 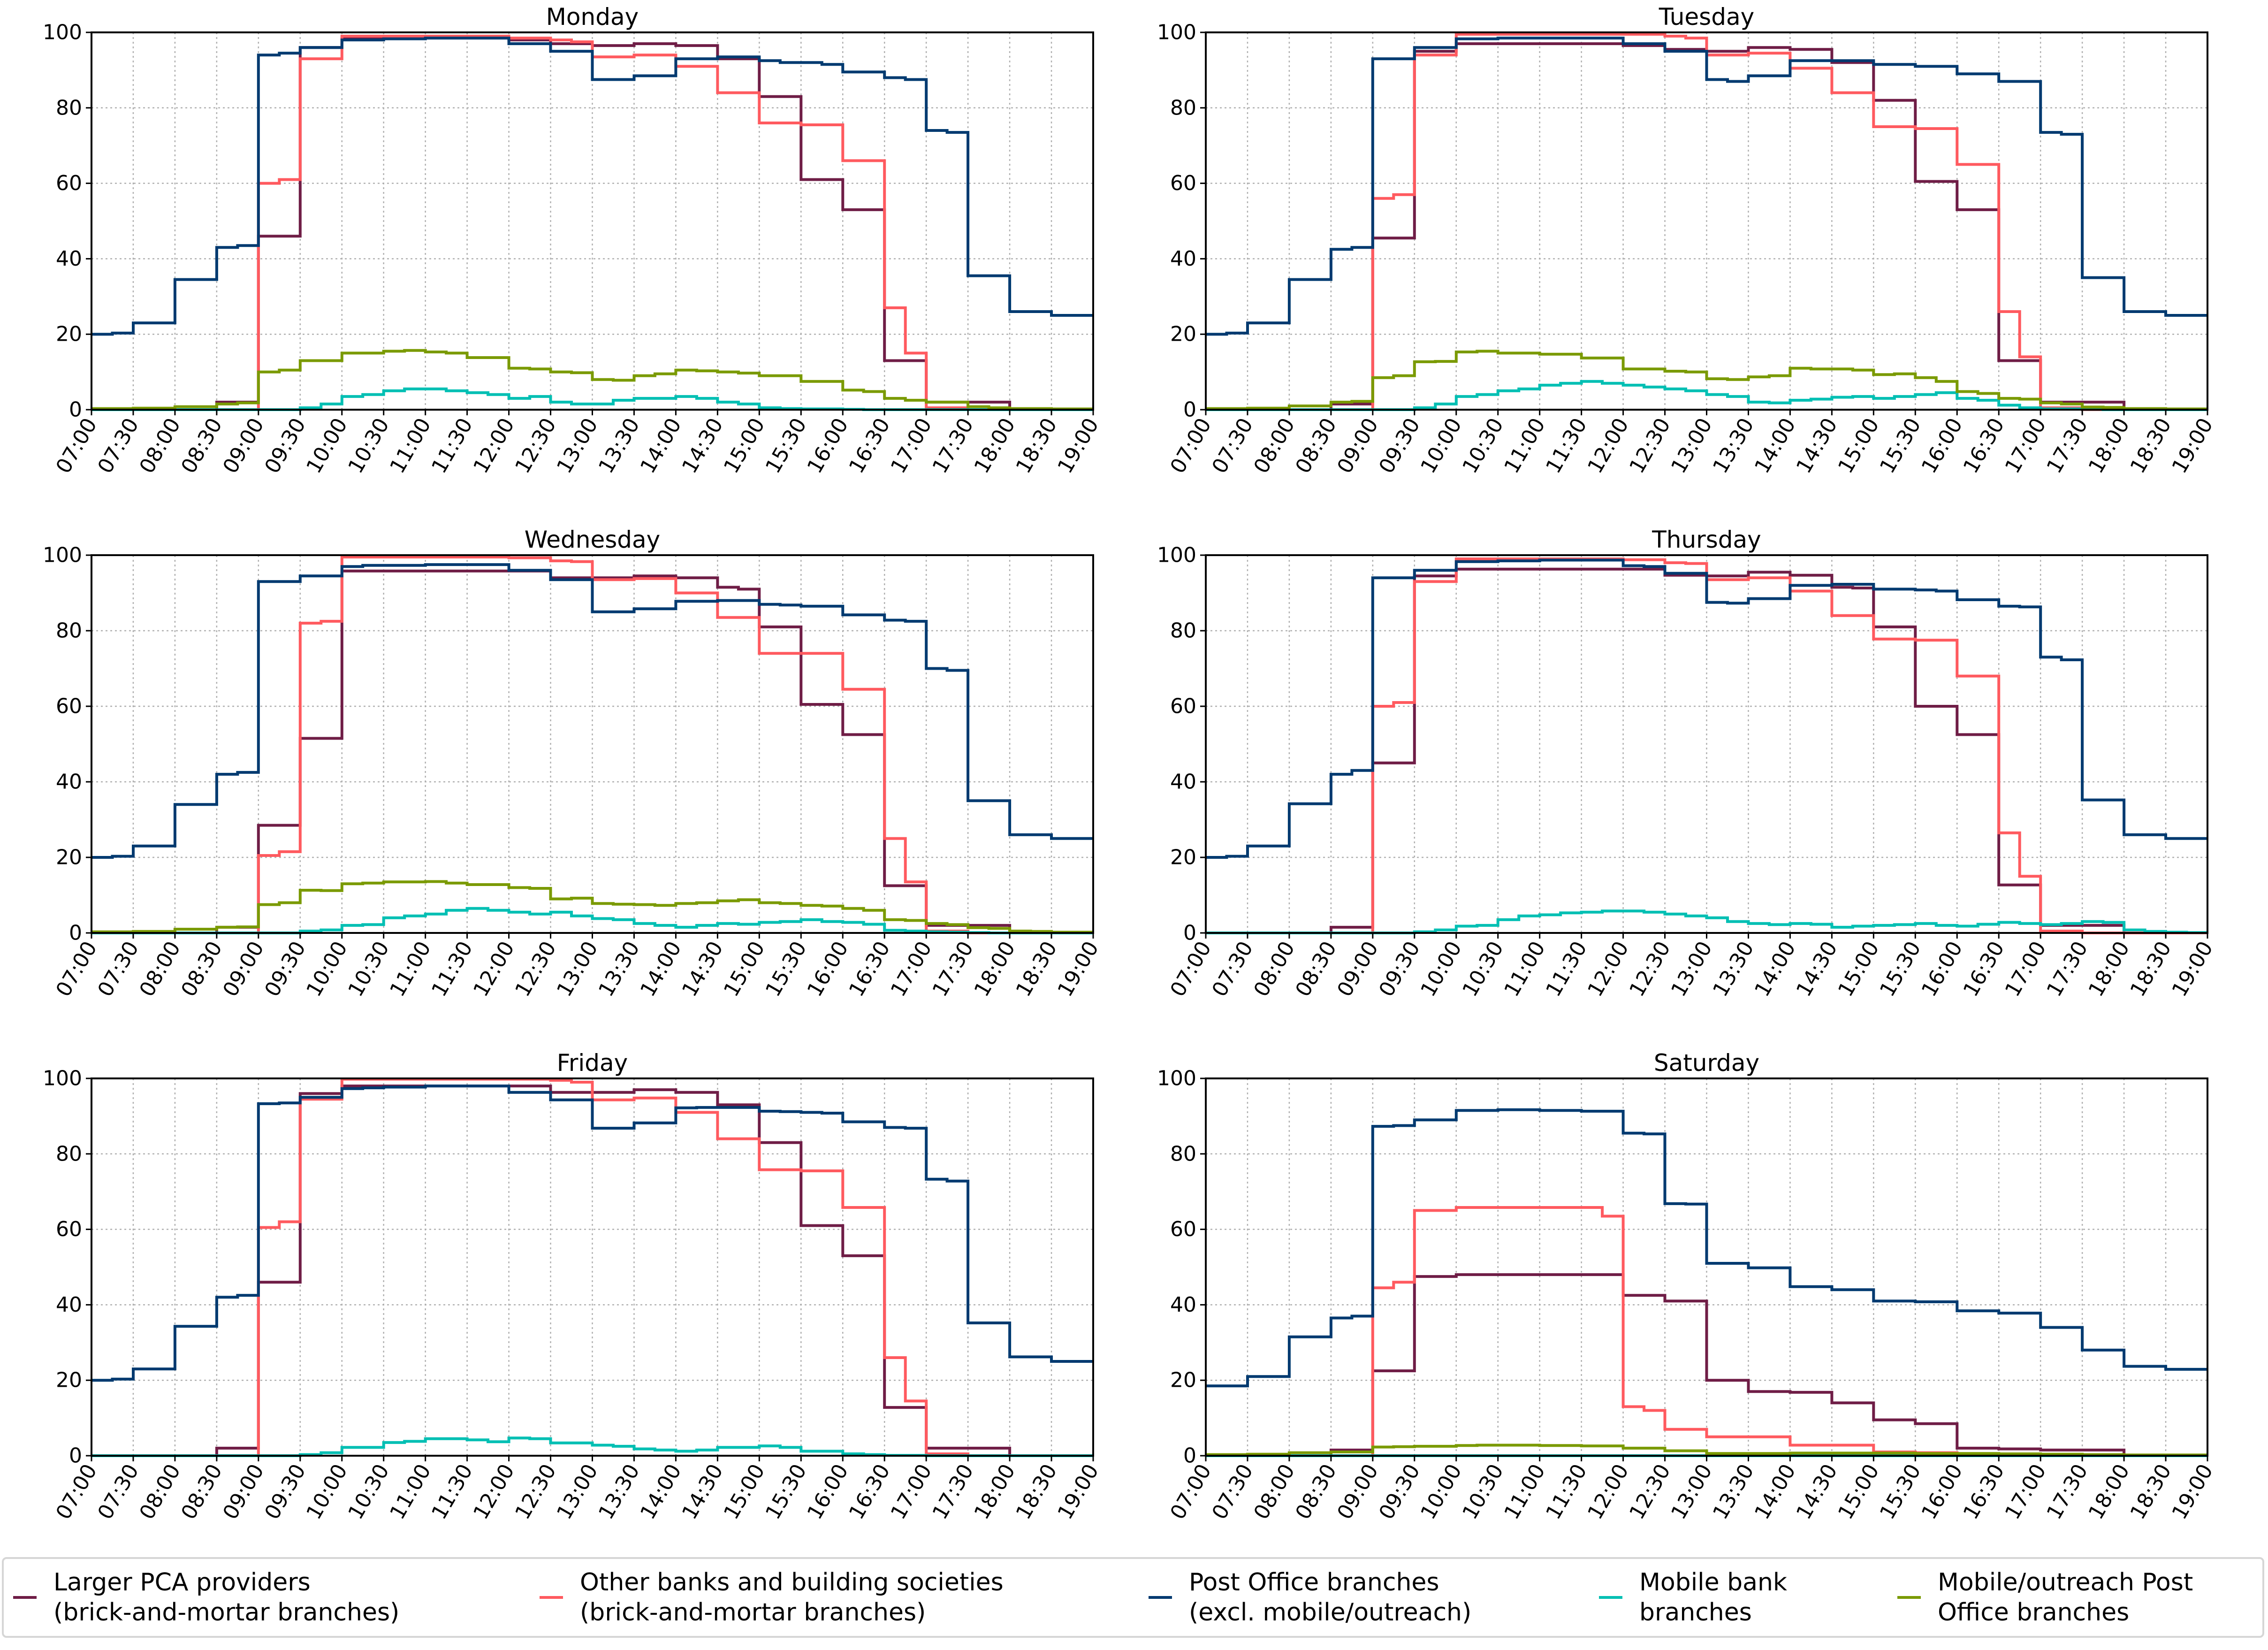 I want to click on legend-label-sub: (brick-and-mortar branches), so click(x=753, y=1612).